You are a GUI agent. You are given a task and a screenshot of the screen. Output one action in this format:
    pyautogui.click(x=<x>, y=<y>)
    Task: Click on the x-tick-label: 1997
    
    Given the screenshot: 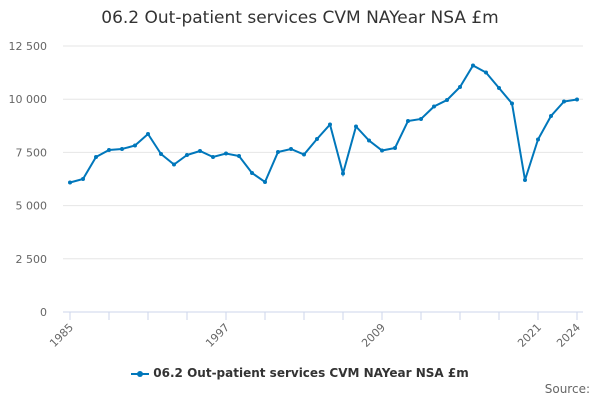 What is the action you would take?
    pyautogui.click(x=217, y=335)
    